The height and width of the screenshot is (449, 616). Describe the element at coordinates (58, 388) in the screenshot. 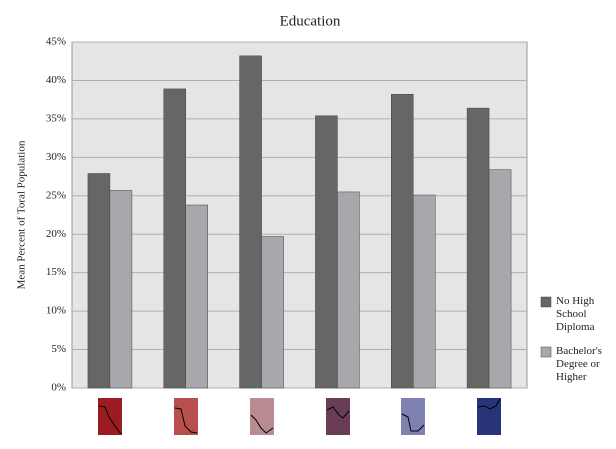

I see `y-tick-label: 0%` at that location.